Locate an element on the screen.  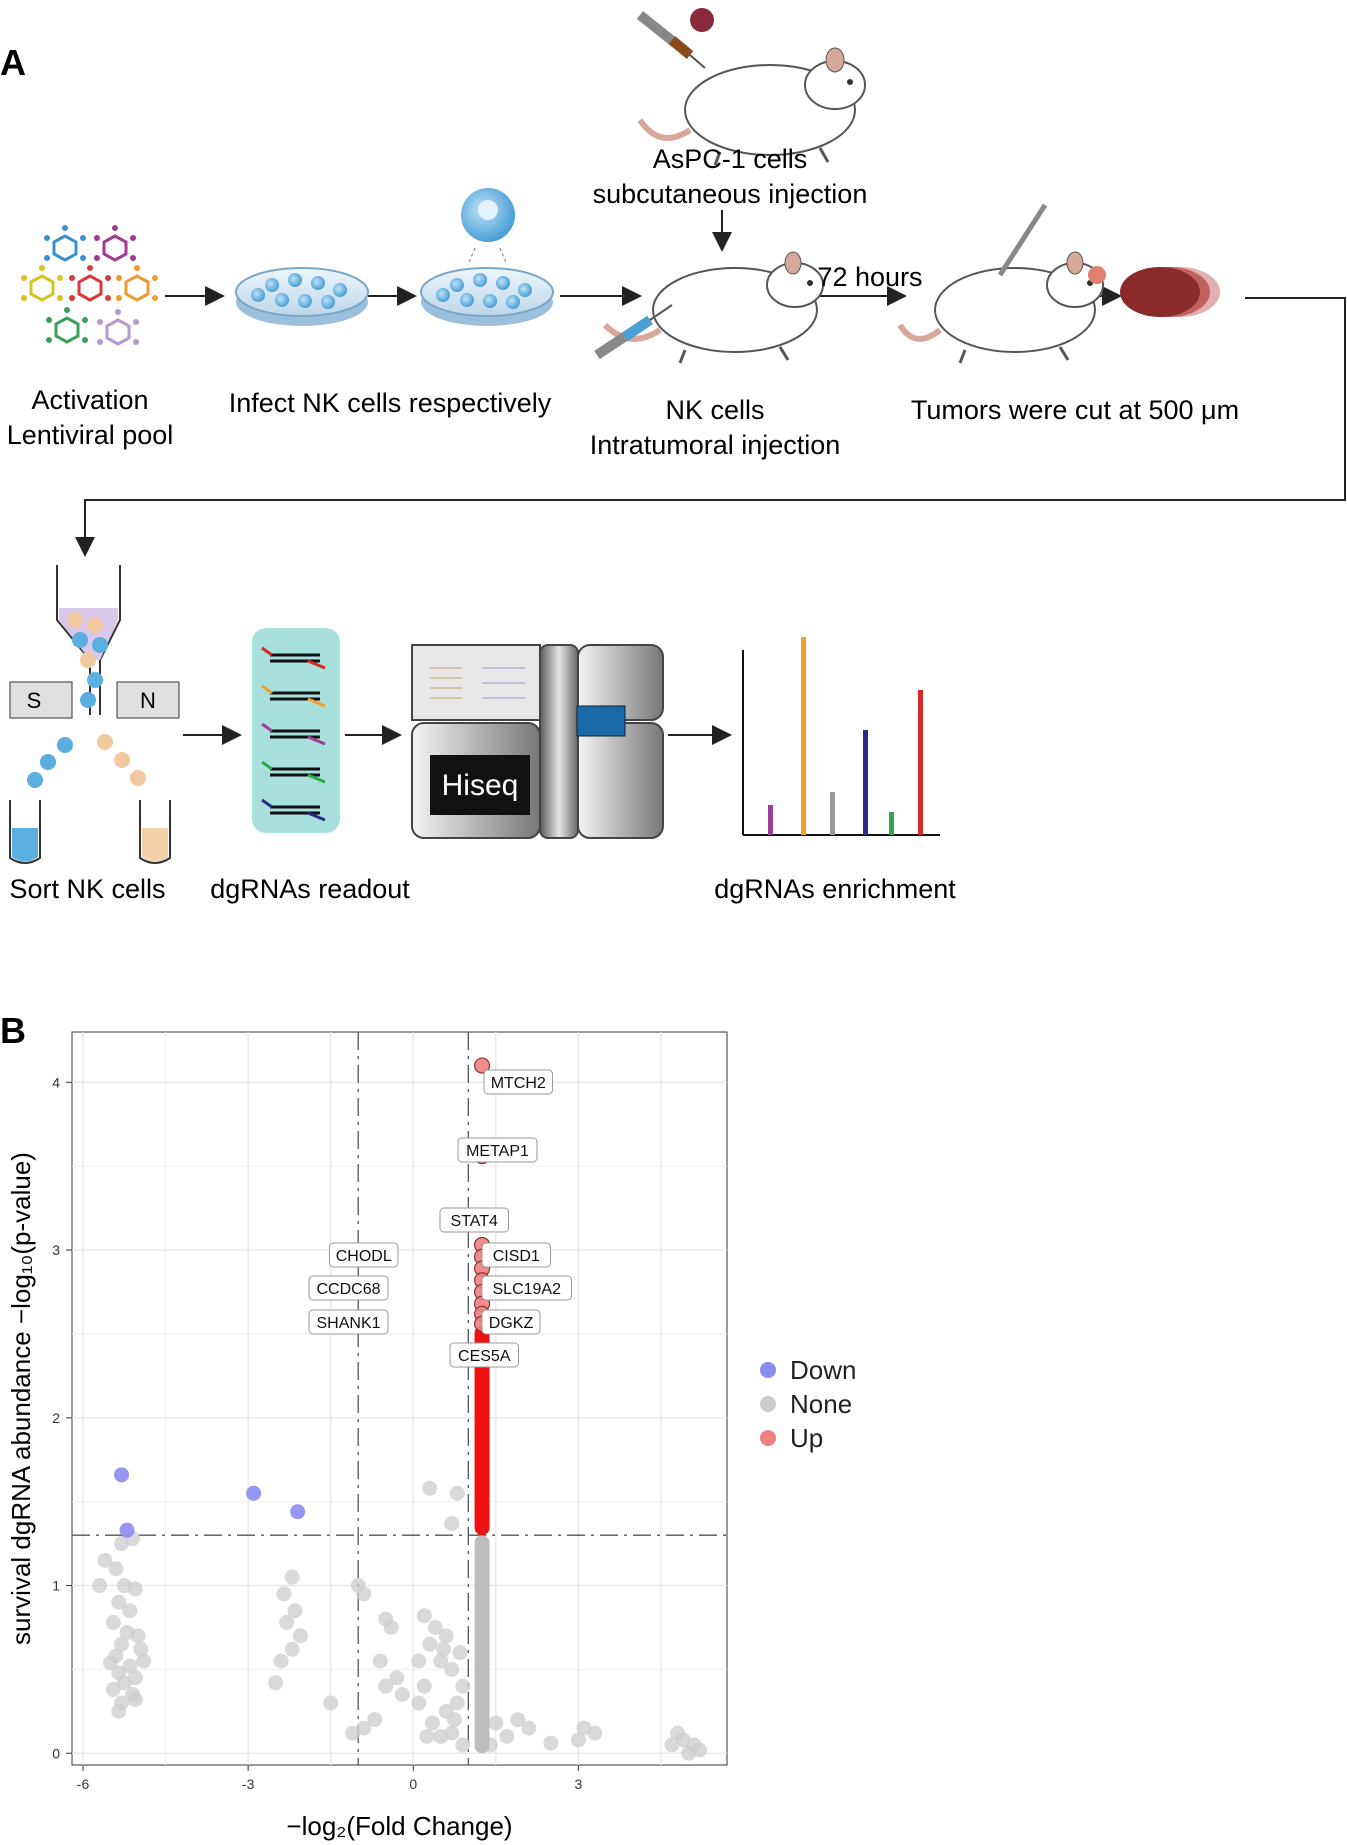
gene-label-ces5a: CES5A is located at coordinates (484, 1355).